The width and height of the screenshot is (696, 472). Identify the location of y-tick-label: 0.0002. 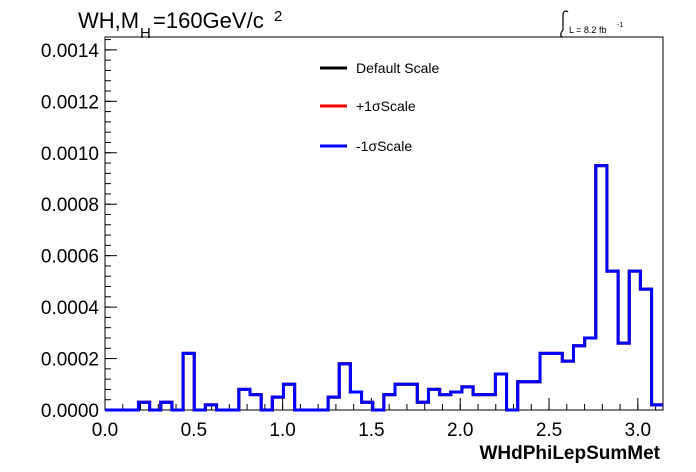
(70, 360).